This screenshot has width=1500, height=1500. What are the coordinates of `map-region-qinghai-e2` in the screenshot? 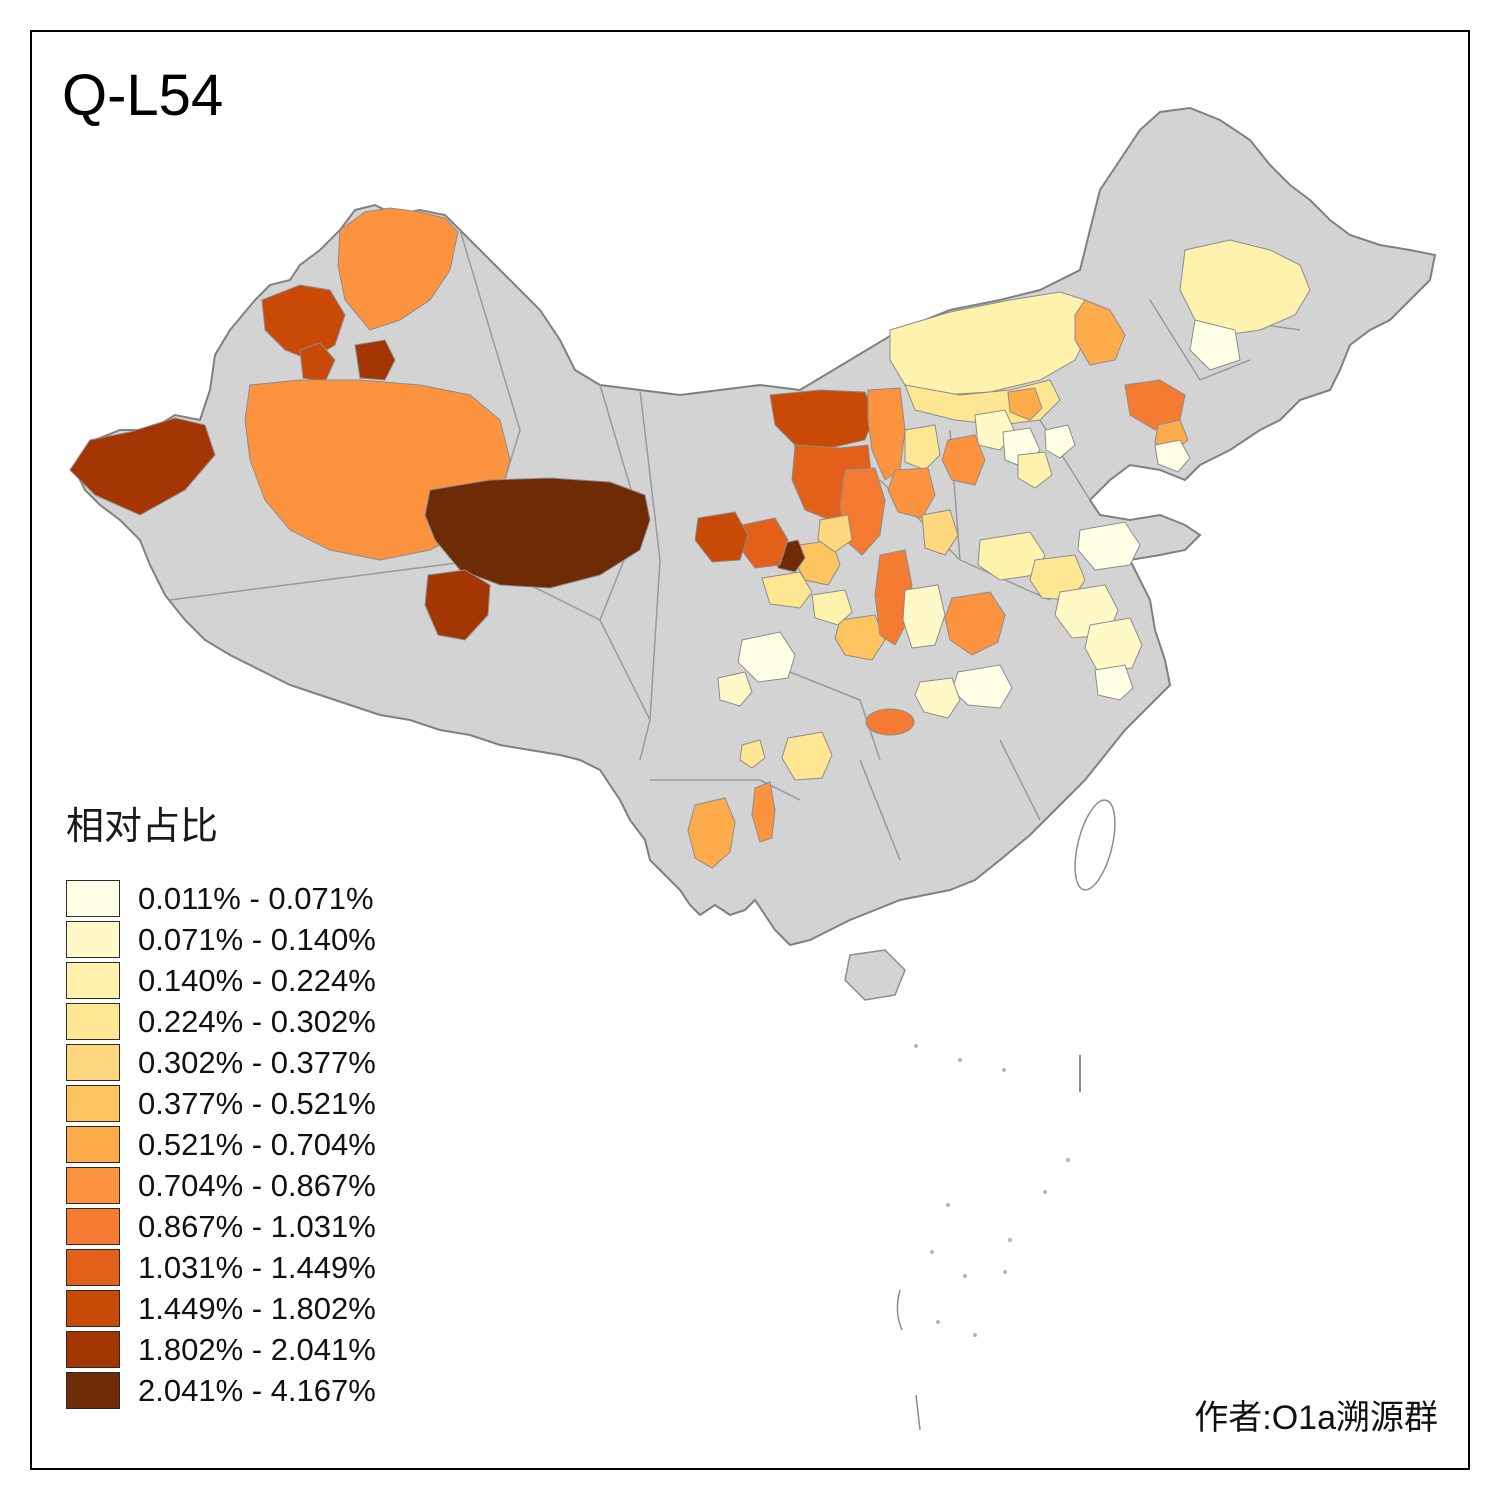 It's located at (735, 689).